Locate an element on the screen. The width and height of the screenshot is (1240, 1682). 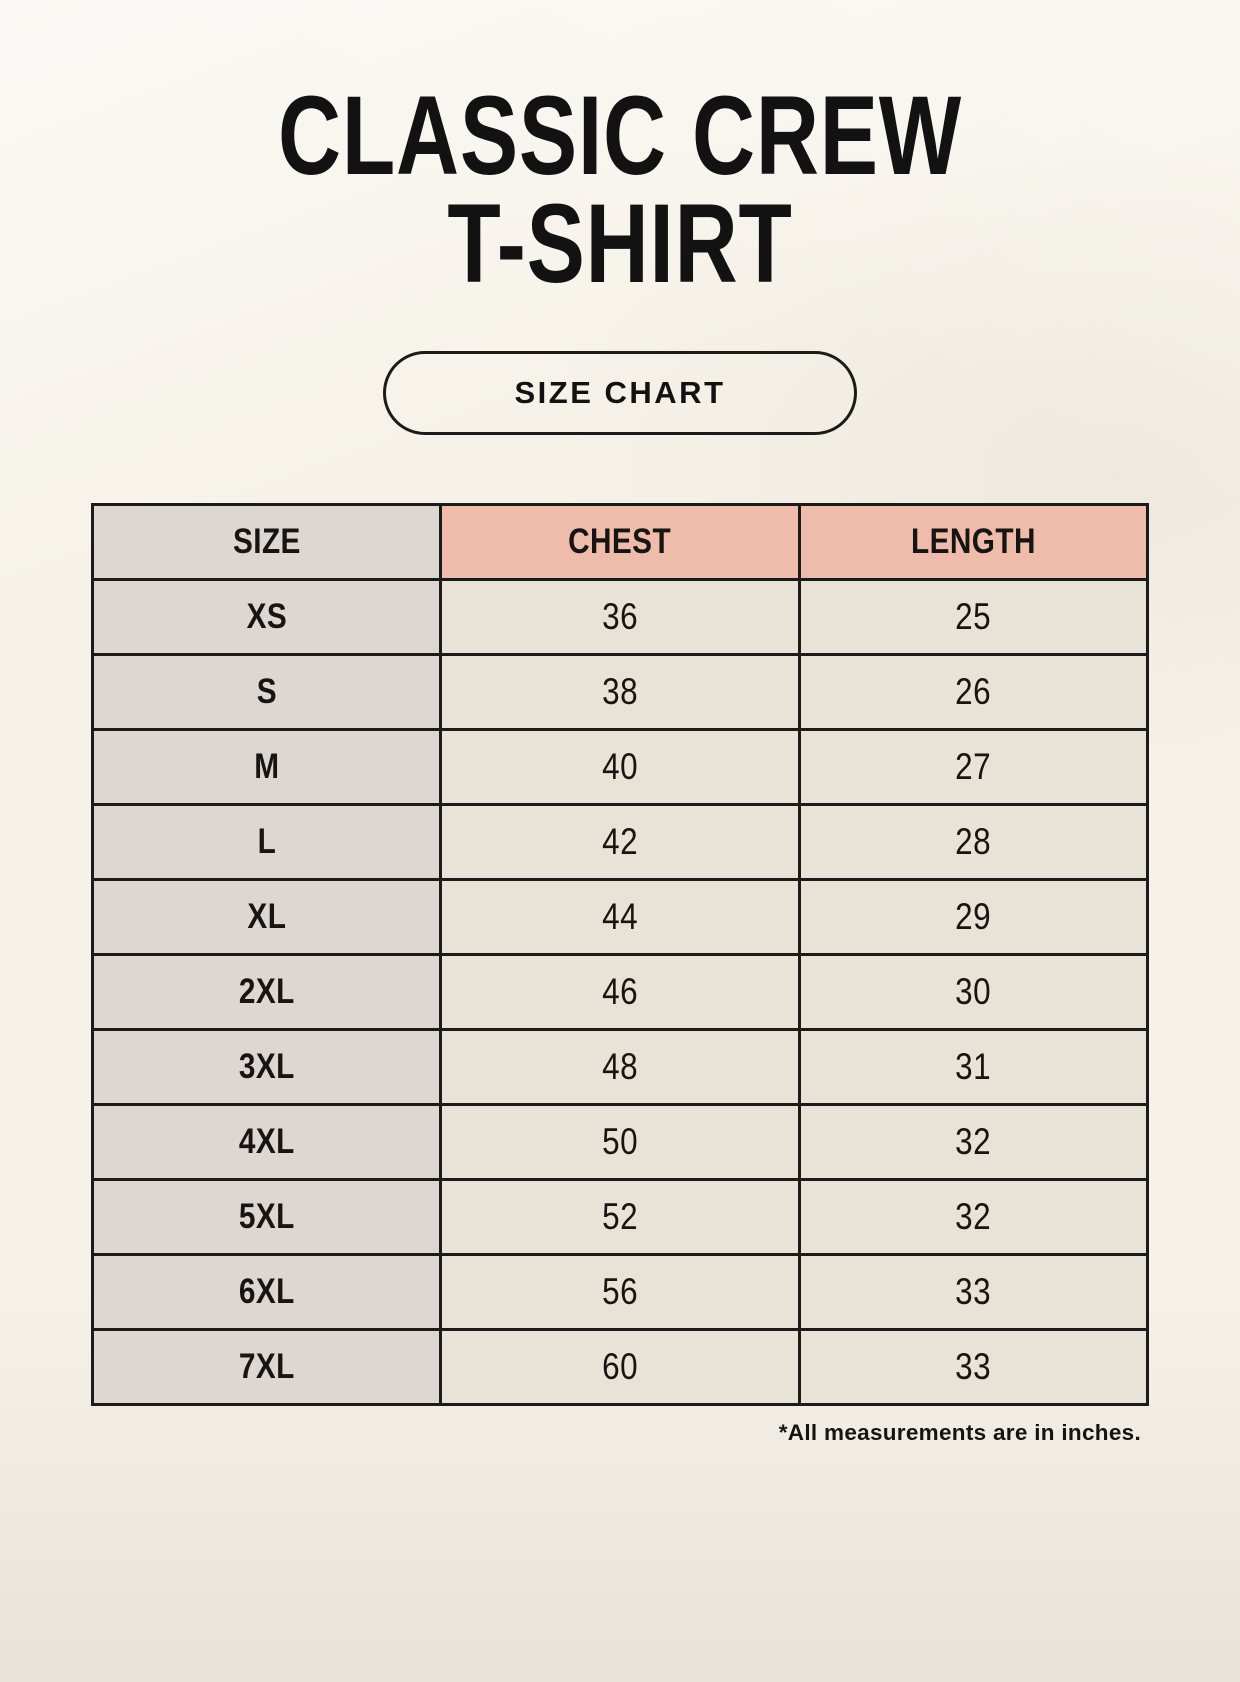
size-cell: 4XL is located at coordinates (266, 1142).